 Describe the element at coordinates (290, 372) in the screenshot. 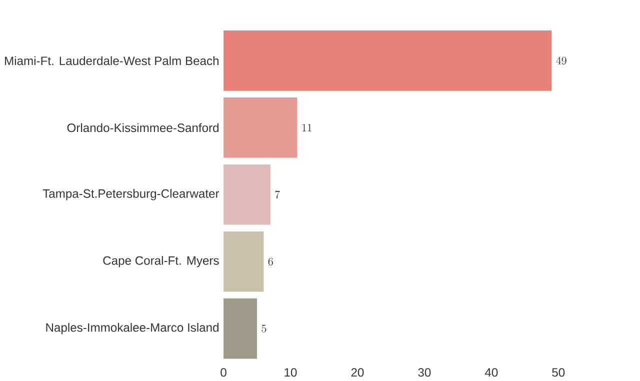

I see `x-tick-label: 10` at that location.